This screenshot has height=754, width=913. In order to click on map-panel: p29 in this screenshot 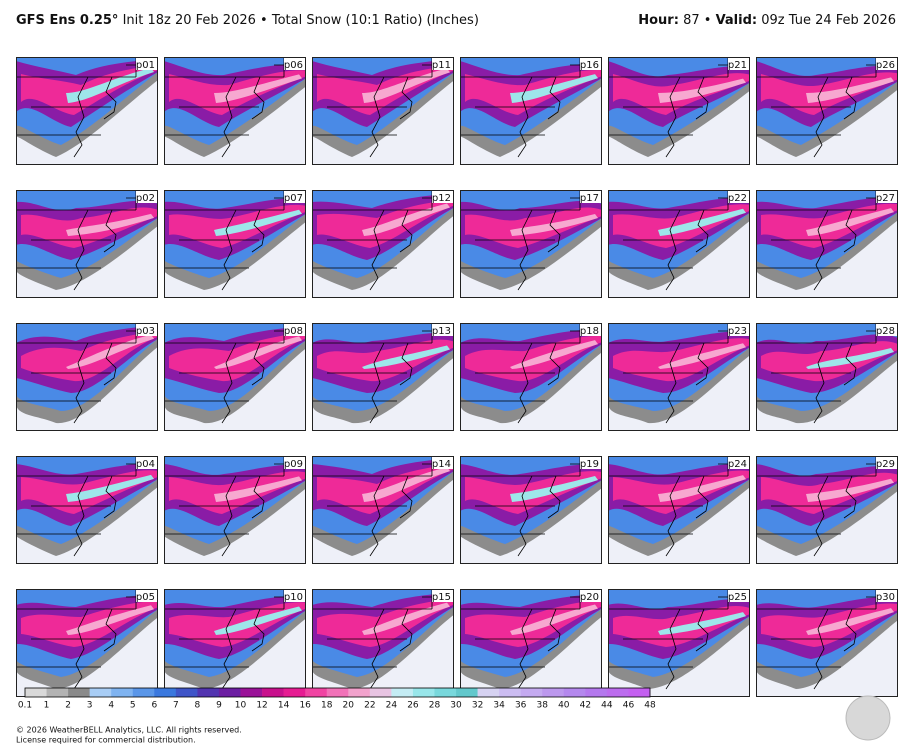, I will do `click(827, 510)`.